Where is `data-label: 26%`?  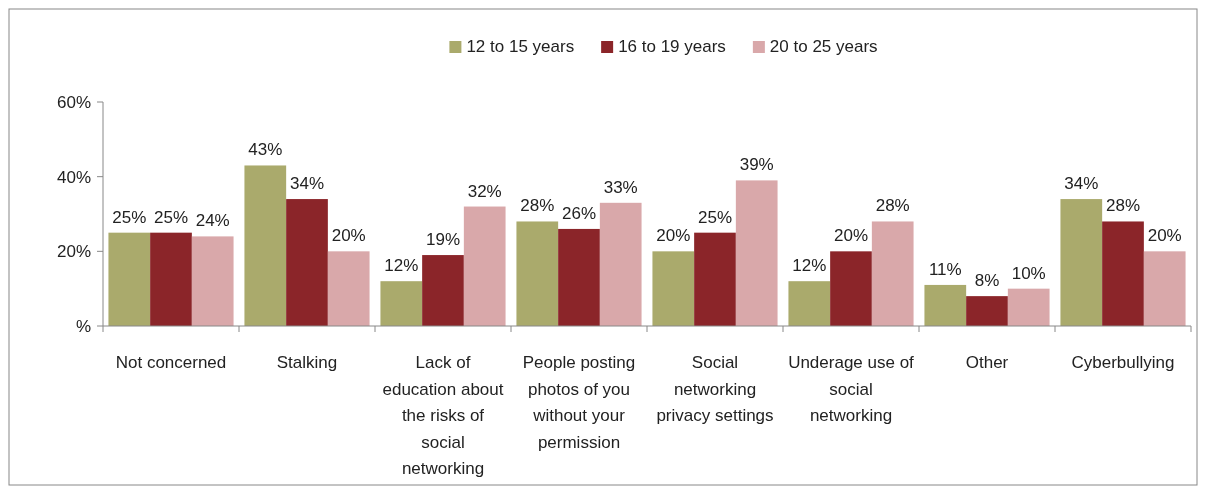
data-label: 26% is located at coordinates (579, 213).